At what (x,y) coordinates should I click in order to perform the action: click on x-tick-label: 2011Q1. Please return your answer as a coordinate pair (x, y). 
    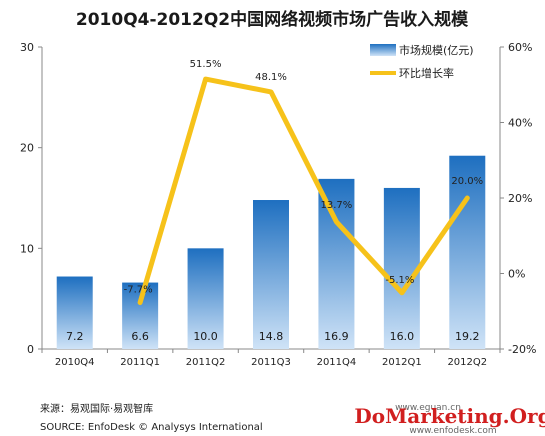
    Looking at the image, I should click on (140, 362).